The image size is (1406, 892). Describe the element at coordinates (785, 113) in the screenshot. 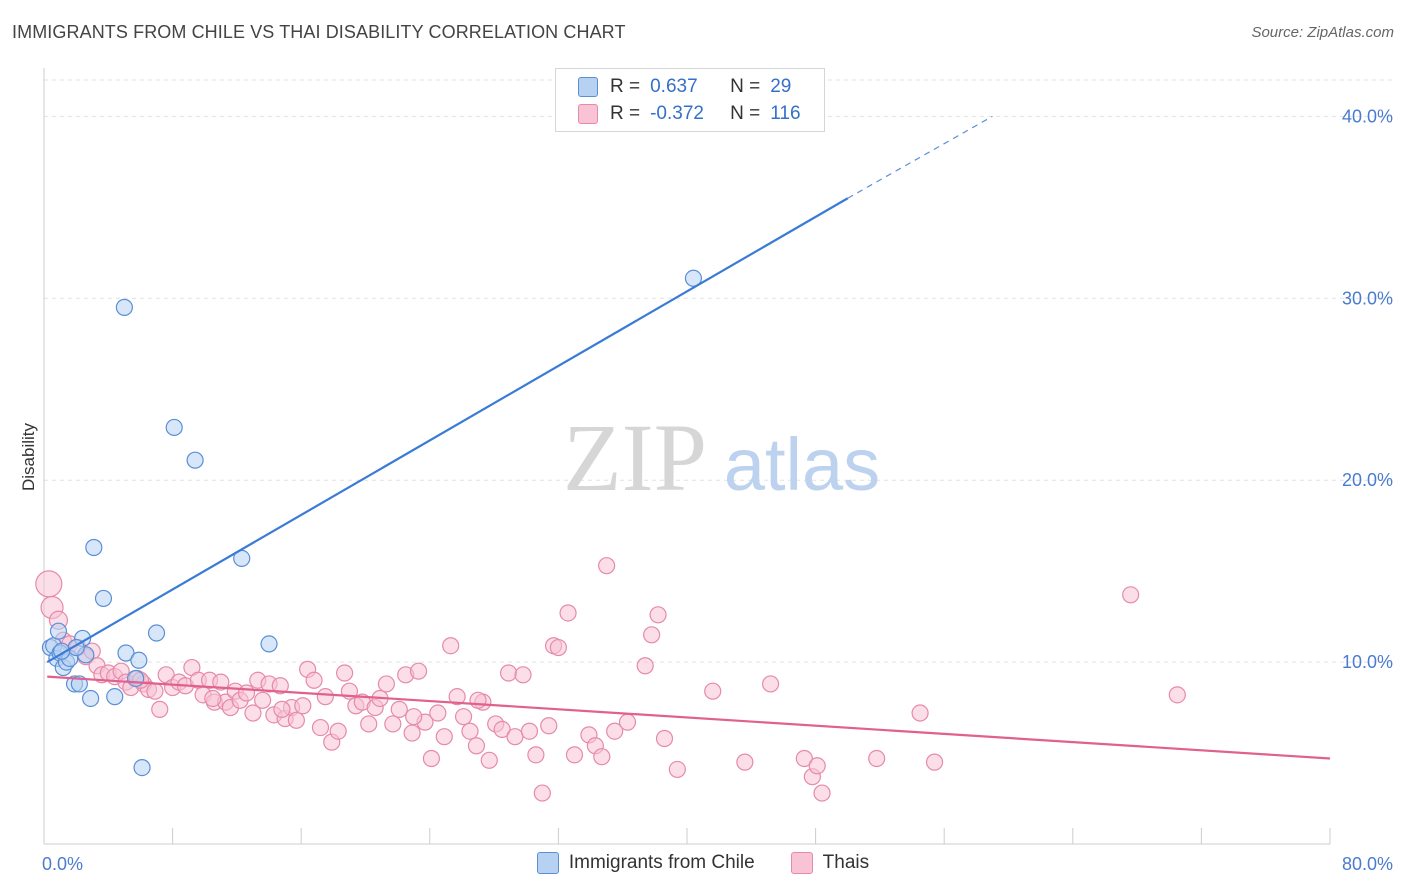

I see `legend-n-value: 116` at that location.